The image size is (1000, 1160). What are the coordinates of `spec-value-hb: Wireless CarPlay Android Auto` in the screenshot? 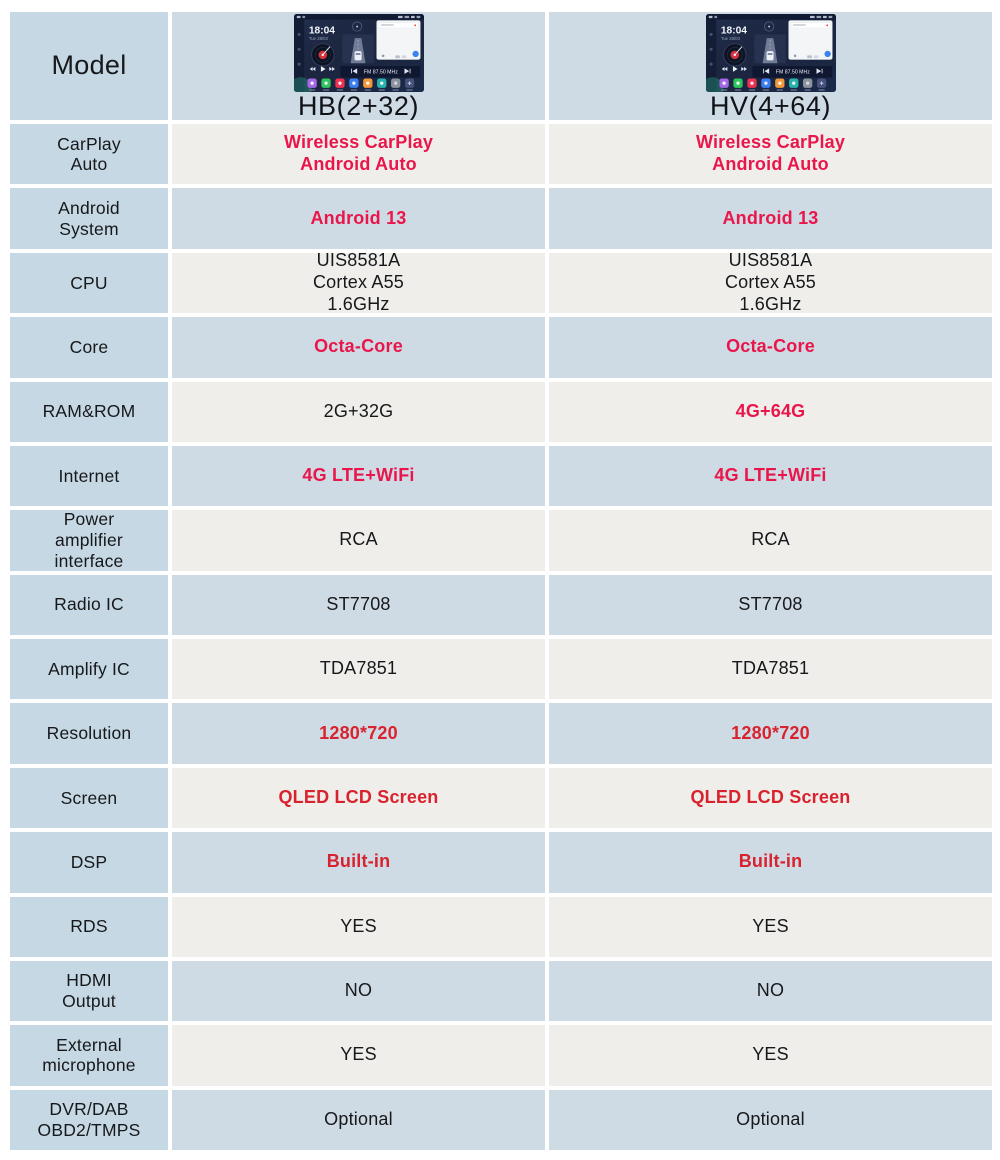 It's located at (358, 154).